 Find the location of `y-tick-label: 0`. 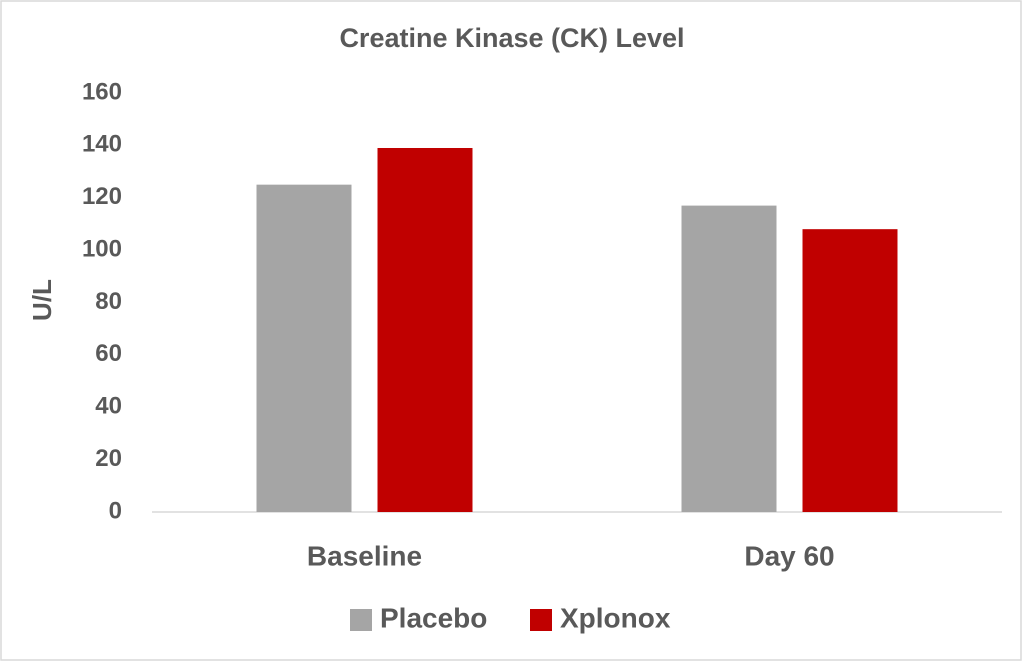

y-tick-label: 0 is located at coordinates (115, 510).